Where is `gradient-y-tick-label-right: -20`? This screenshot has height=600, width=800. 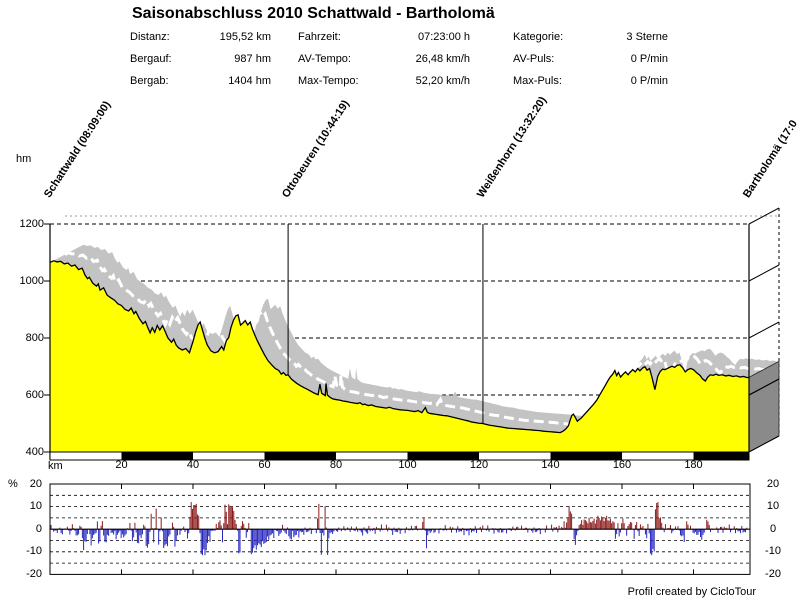
gradient-y-tick-label-right: -20 is located at coordinates (773, 573).